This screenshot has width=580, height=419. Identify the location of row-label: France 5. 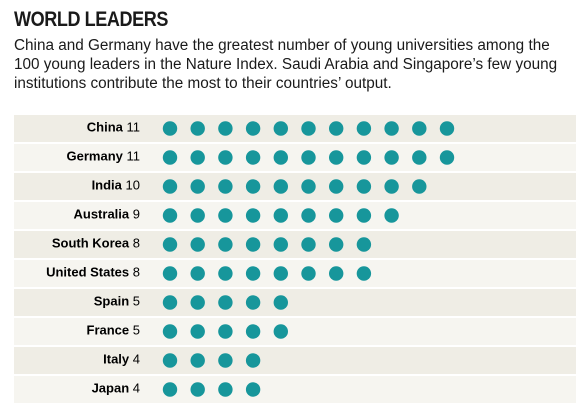
(114, 330).